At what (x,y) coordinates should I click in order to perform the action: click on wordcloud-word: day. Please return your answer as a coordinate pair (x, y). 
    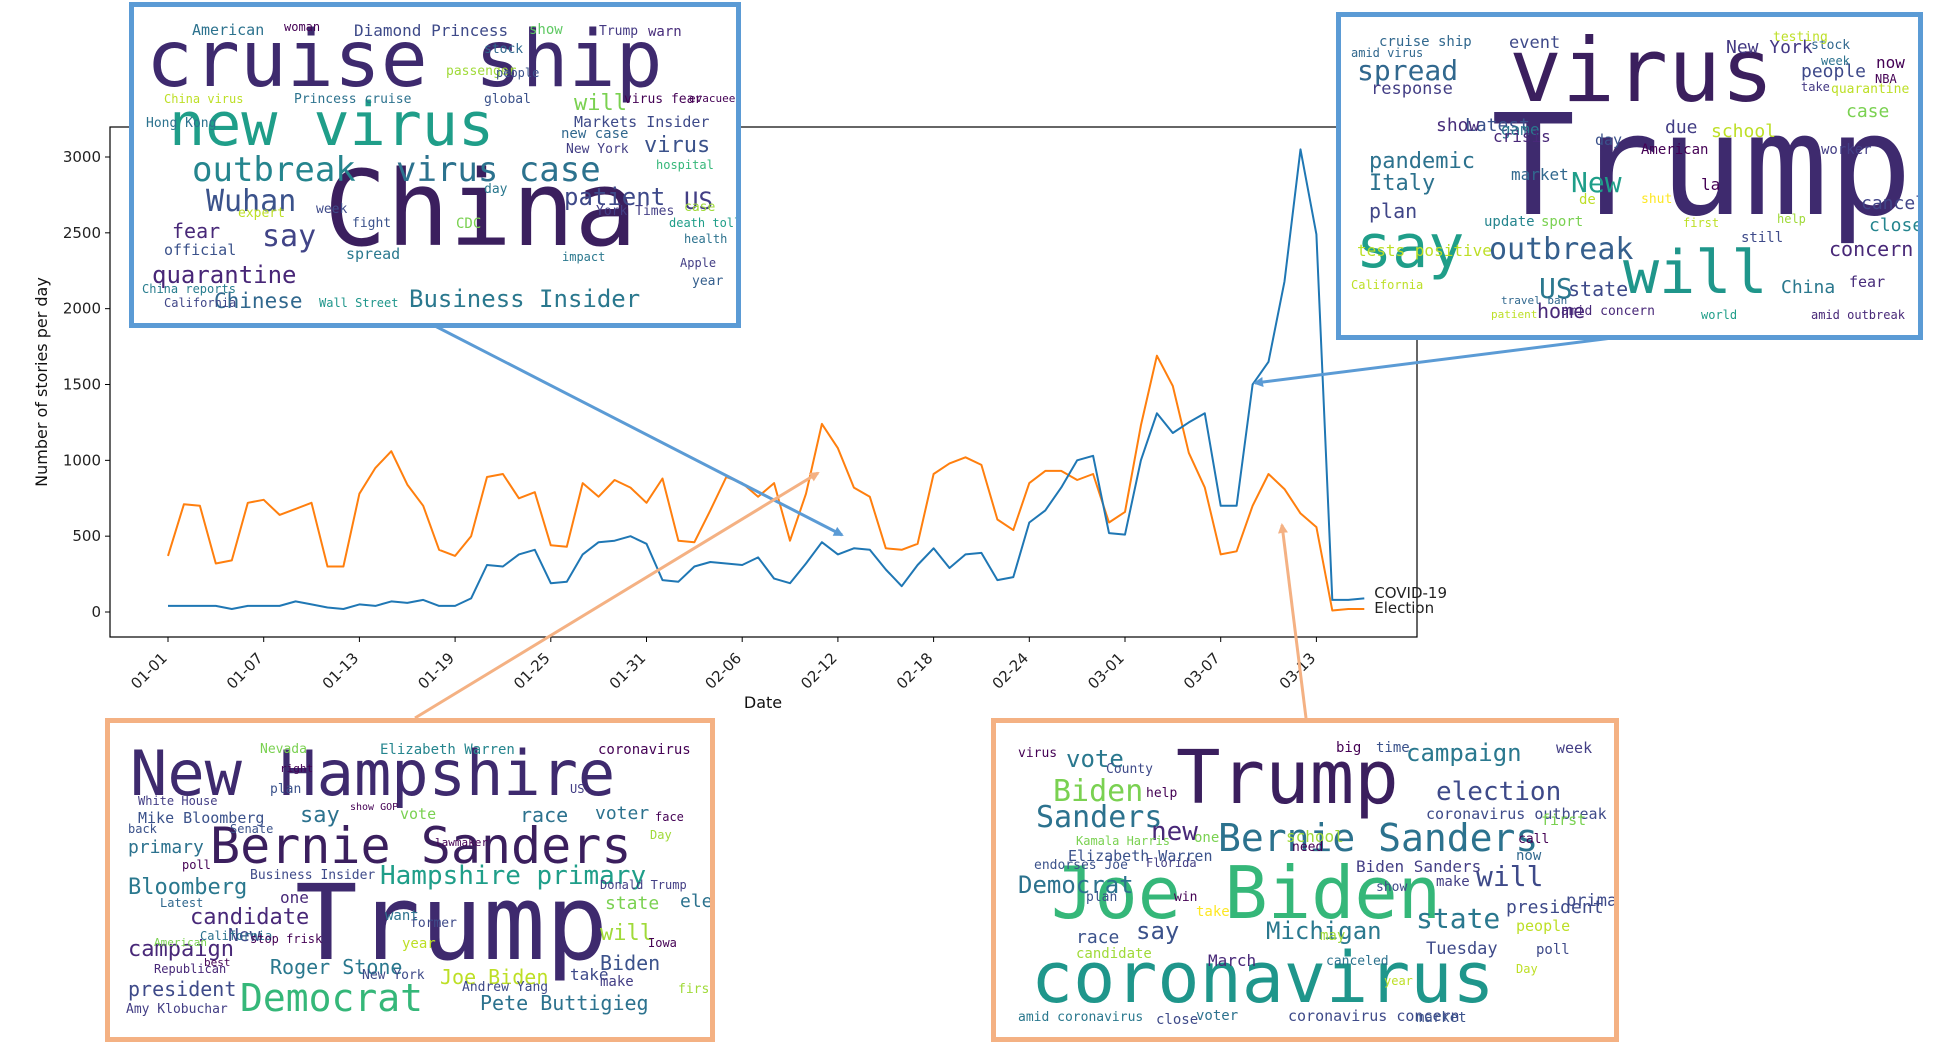
    Looking at the image, I should click on (496, 189).